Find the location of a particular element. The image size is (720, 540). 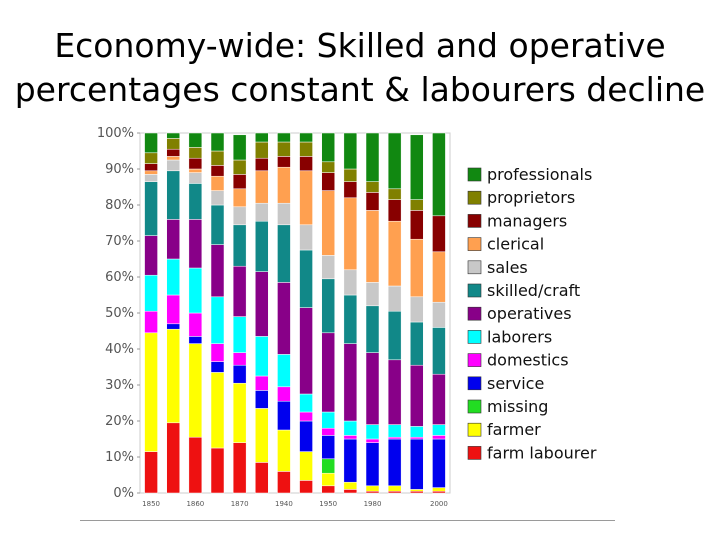

y-tick-label: 30% is located at coordinates (119, 385).